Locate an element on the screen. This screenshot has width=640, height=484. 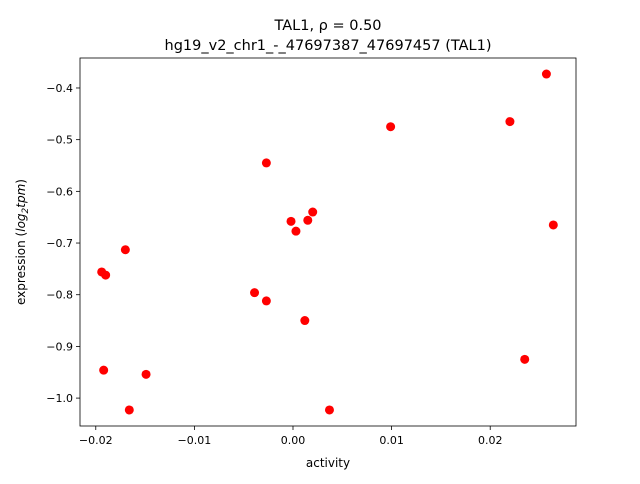
y-tick-label: −0.6 is located at coordinates (59, 191).